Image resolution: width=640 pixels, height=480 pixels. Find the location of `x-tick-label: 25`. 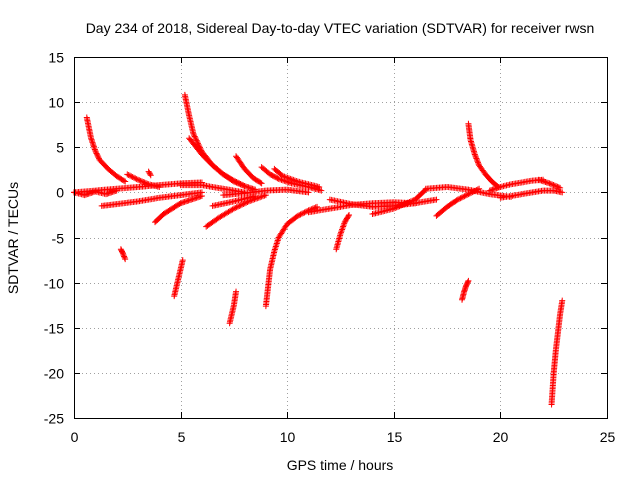

x-tick-label: 25 is located at coordinates (608, 437).